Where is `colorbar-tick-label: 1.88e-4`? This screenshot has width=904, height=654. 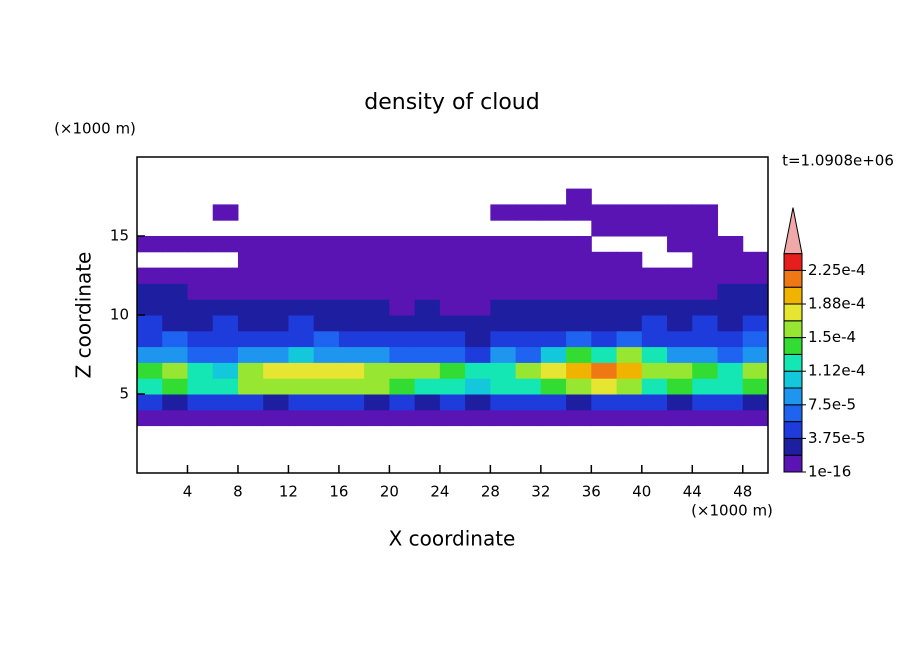 colorbar-tick-label: 1.88e-4 is located at coordinates (837, 304).